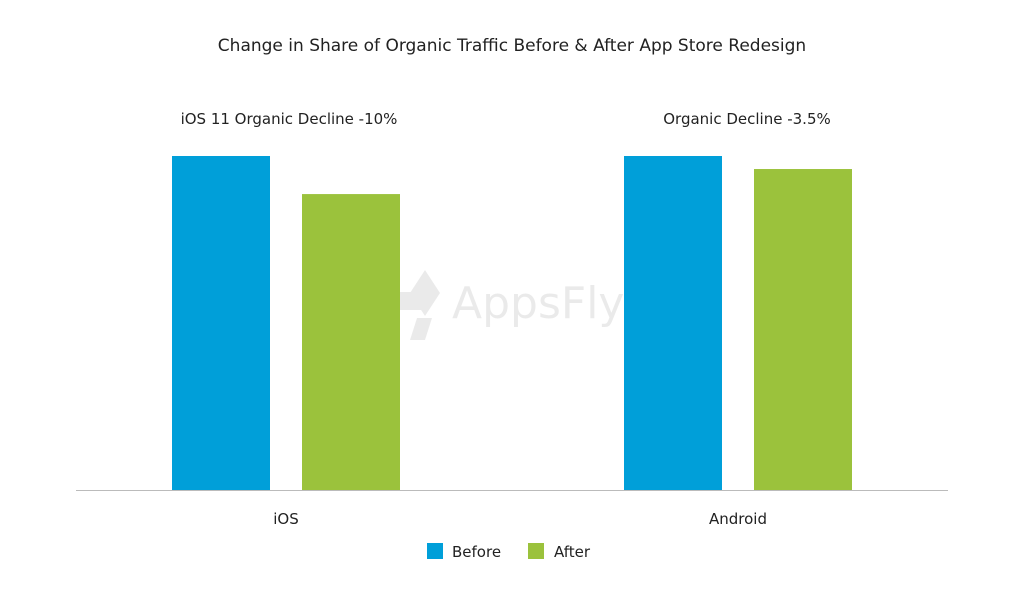  I want to click on bar-android-before, so click(673, 323).